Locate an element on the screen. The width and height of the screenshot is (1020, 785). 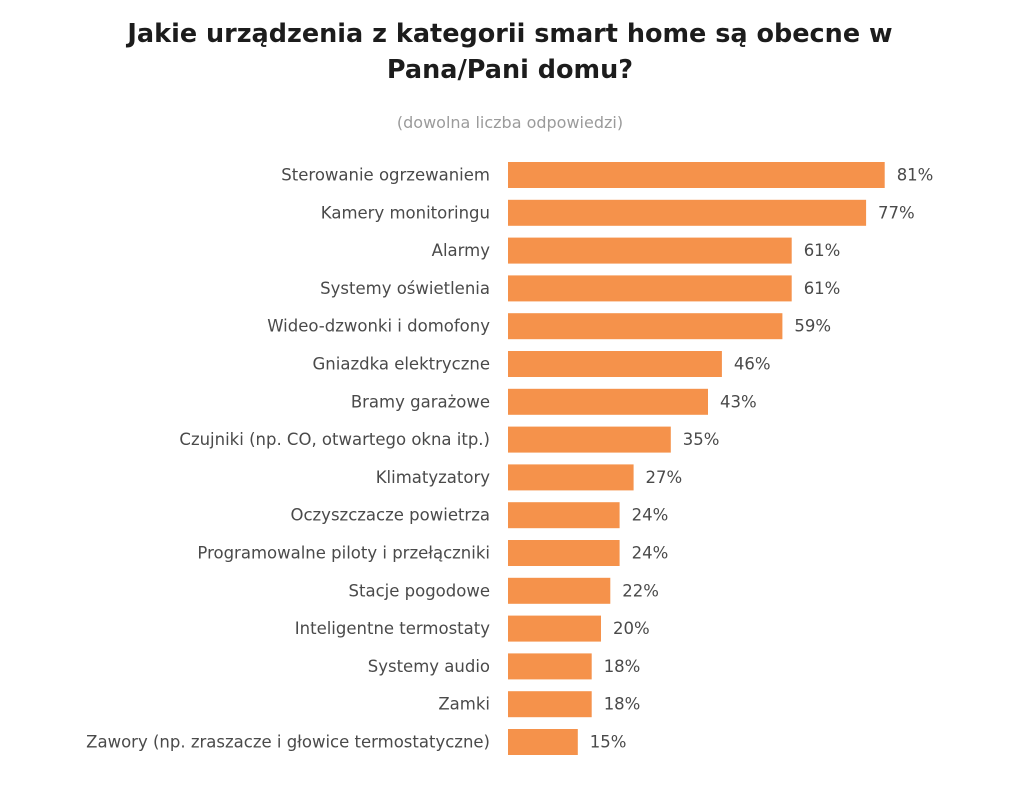
value-label: 35% is located at coordinates (701, 439).